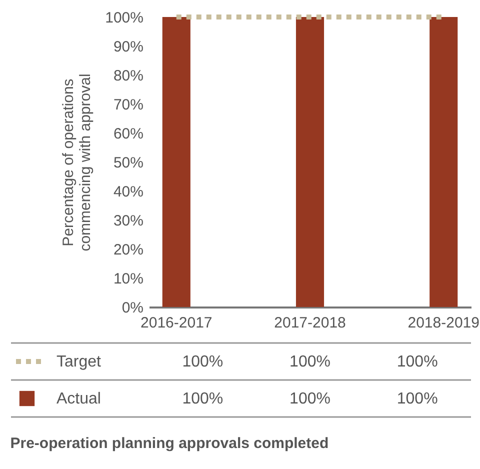 The image size is (480, 469). What do you see at coordinates (444, 323) in the screenshot?
I see `x-tick-label: 2018-2019` at bounding box center [444, 323].